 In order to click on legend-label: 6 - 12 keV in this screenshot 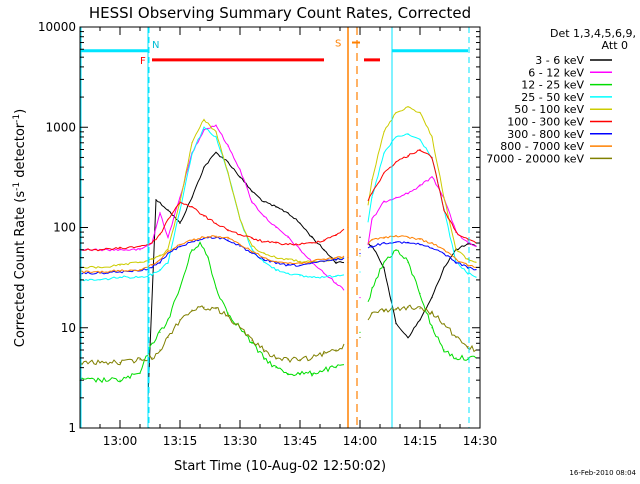, I will do `click(556, 72)`.